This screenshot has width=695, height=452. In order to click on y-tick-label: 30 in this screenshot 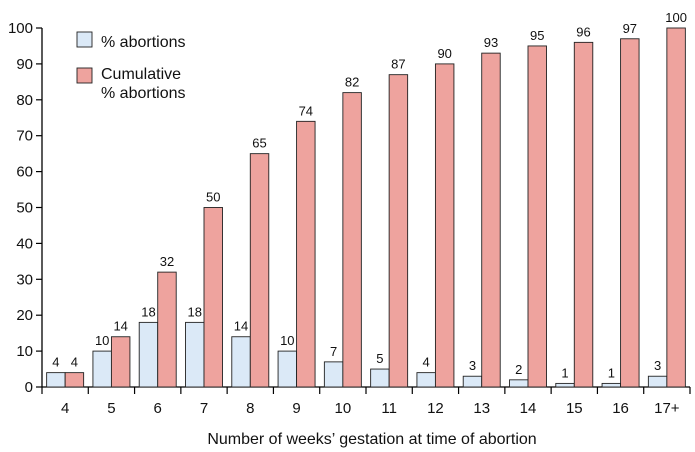, I will do `click(24, 279)`.